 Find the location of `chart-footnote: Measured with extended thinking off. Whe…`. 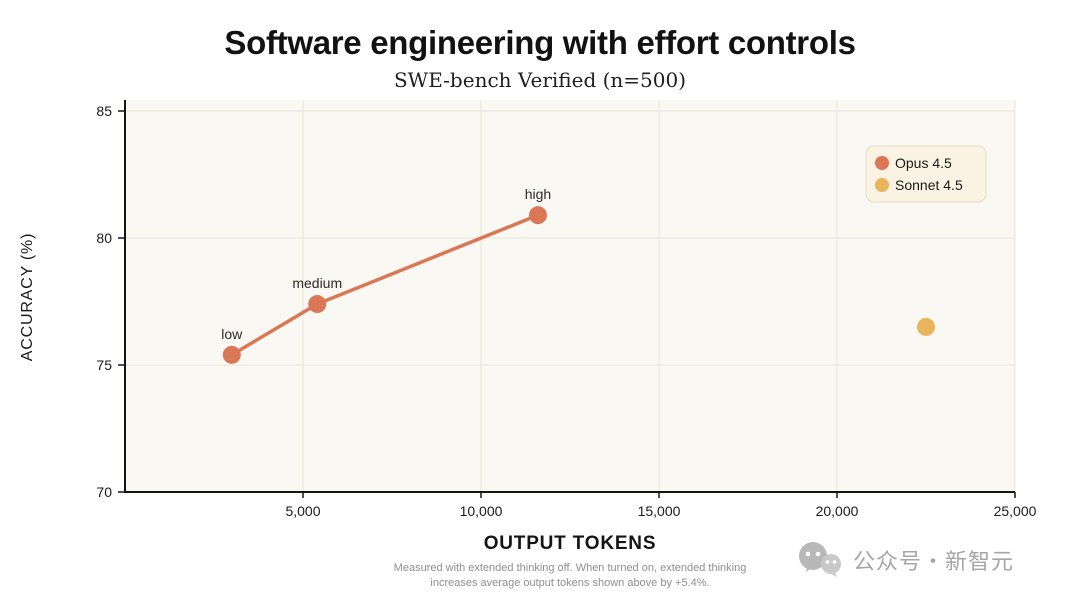

chart-footnote: Measured with extended thinking off. Whe… is located at coordinates (570, 576).